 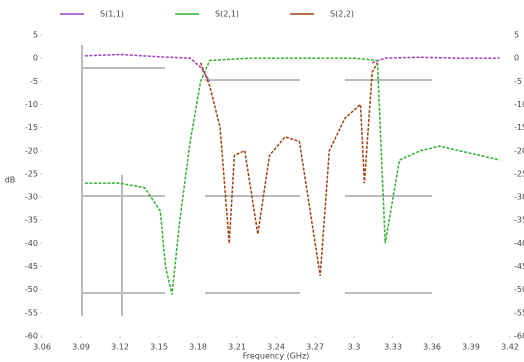 What do you see at coordinates (276, 347) in the screenshot?
I see `x-tick-label: 3.24` at bounding box center [276, 347].